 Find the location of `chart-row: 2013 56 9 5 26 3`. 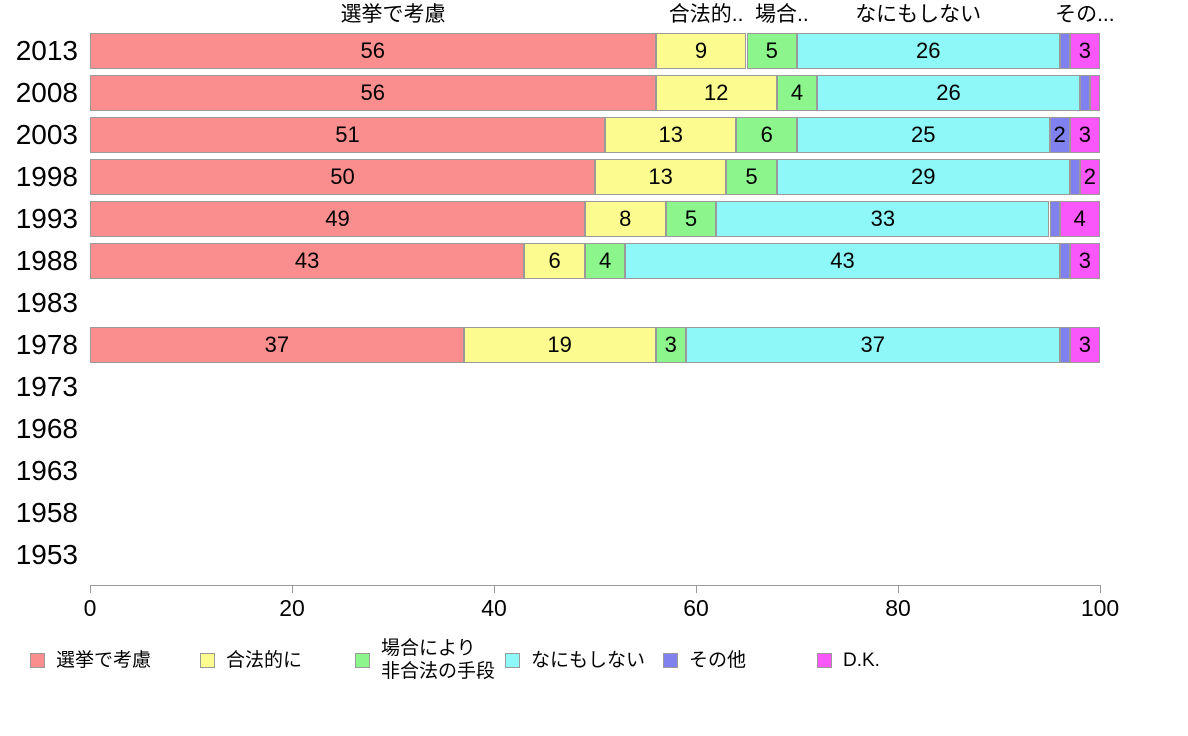

chart-row: 2013 56 9 5 26 3 is located at coordinates (594, 51).